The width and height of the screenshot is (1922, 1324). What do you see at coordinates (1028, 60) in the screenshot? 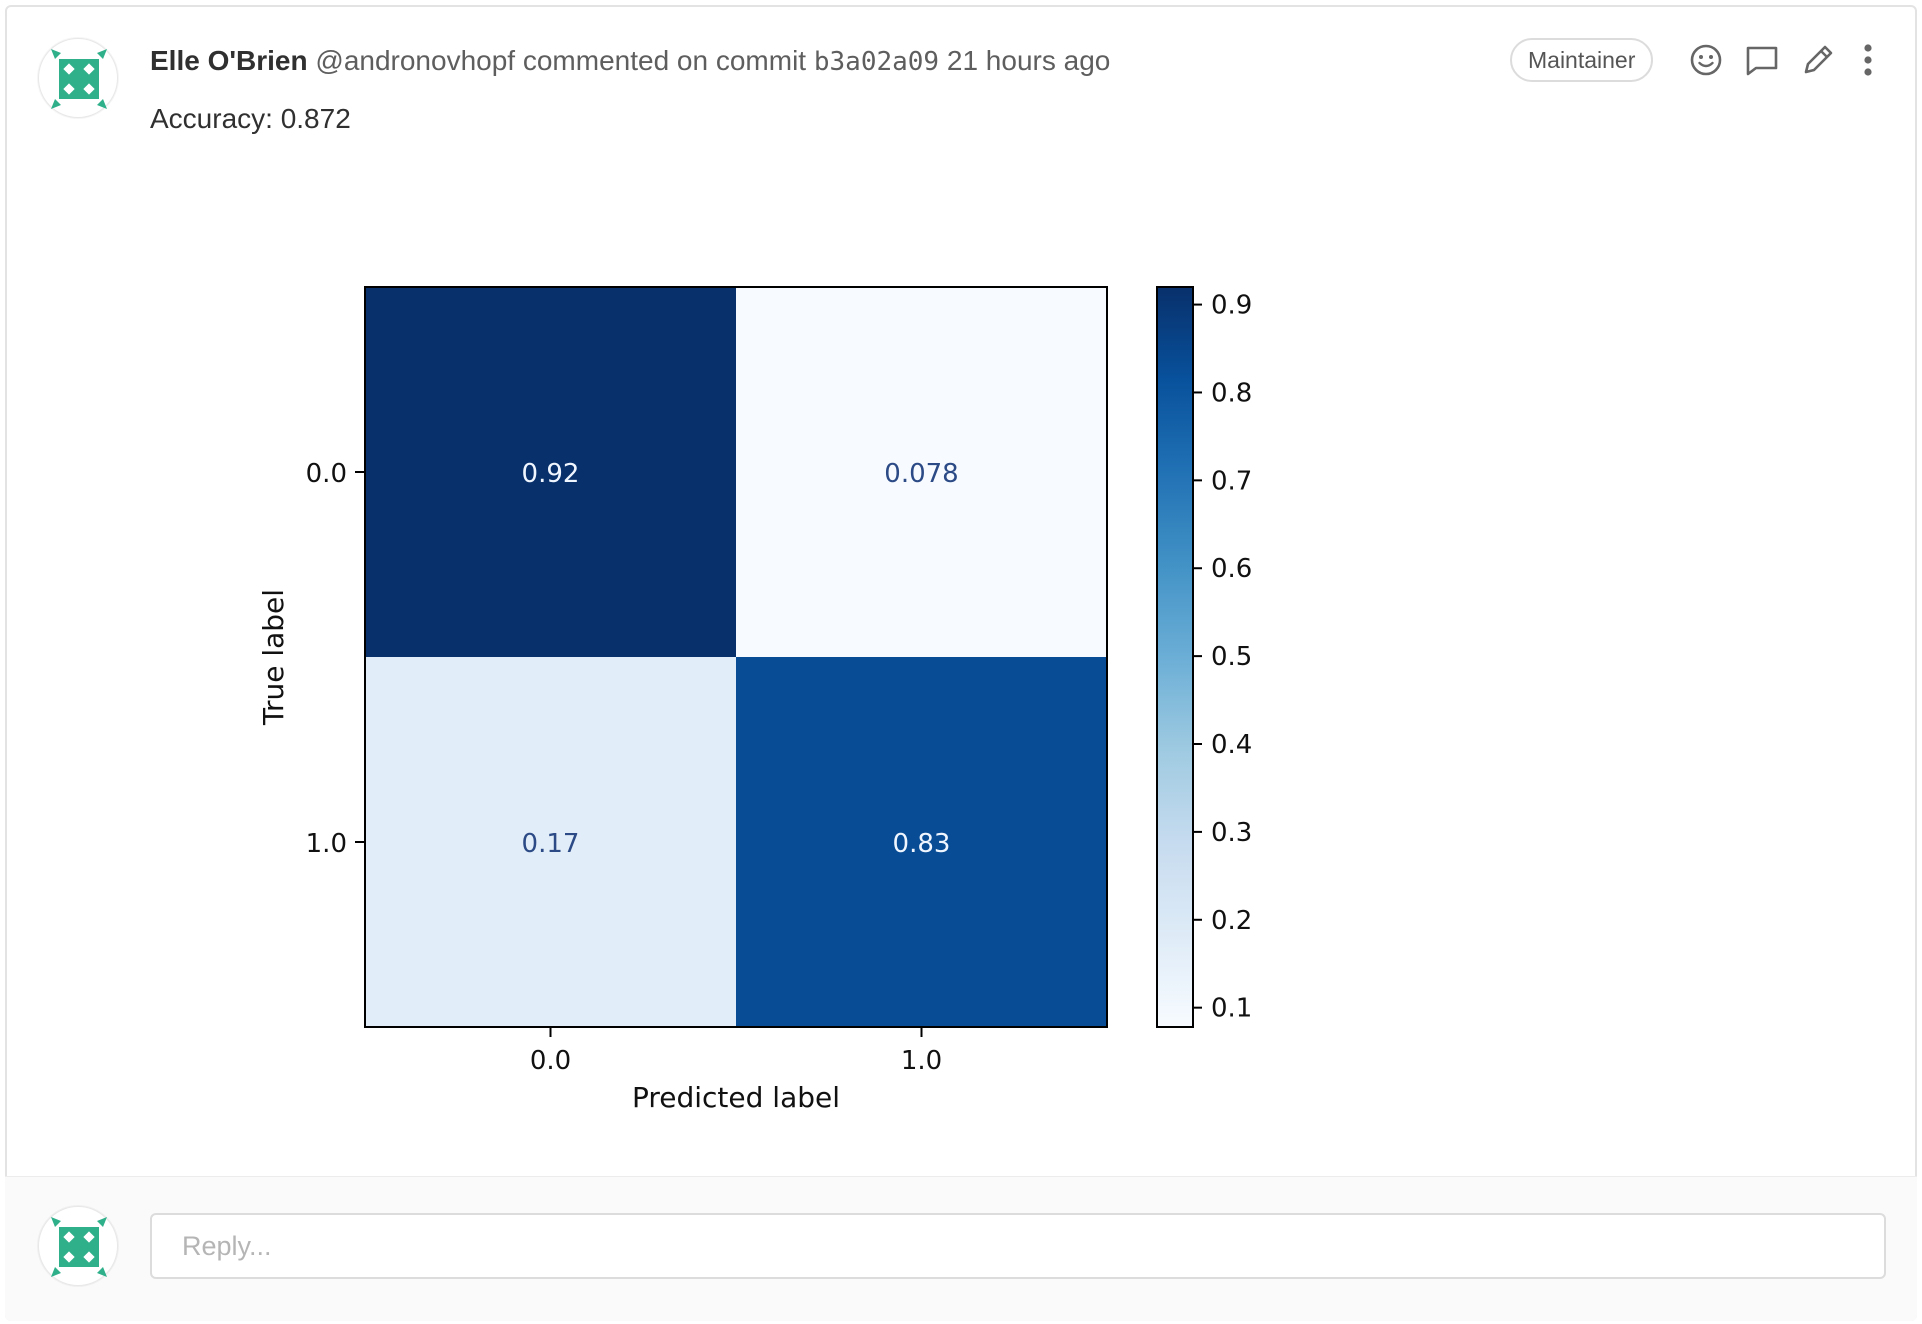
I see `timestamp: 21 hours ago` at bounding box center [1028, 60].